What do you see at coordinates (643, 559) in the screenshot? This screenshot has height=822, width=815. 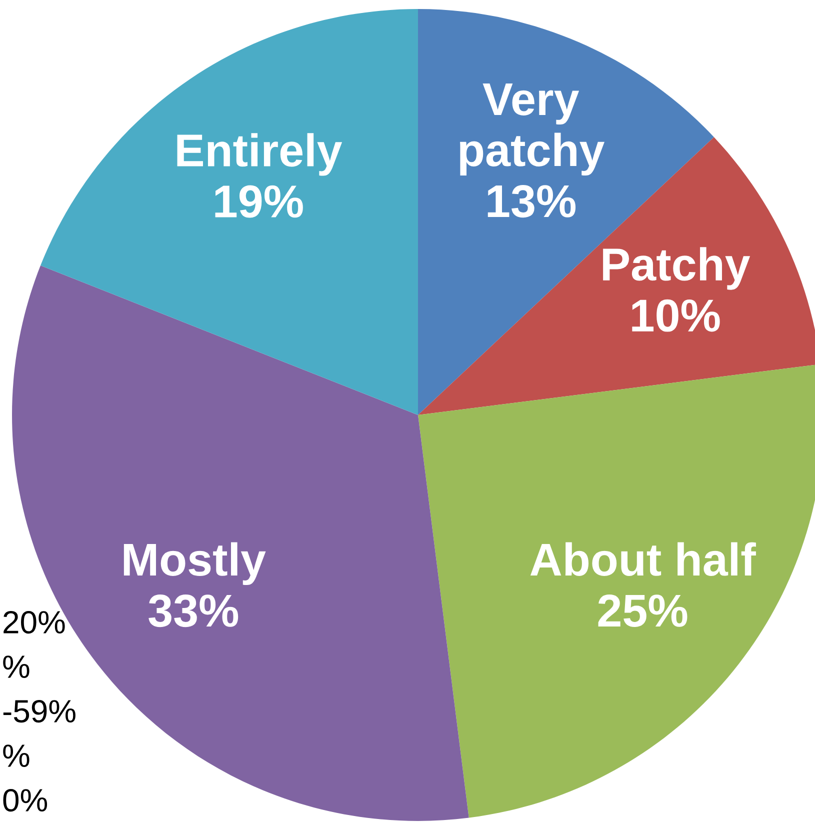 I see `slice-label: About half` at bounding box center [643, 559].